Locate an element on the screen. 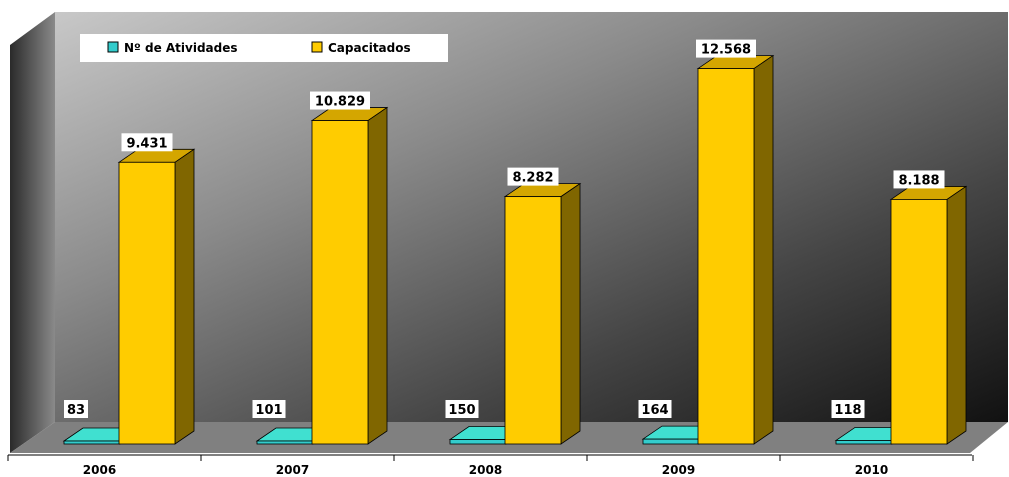 The image size is (1009, 477). data-label-text: 8.188 is located at coordinates (918, 180).